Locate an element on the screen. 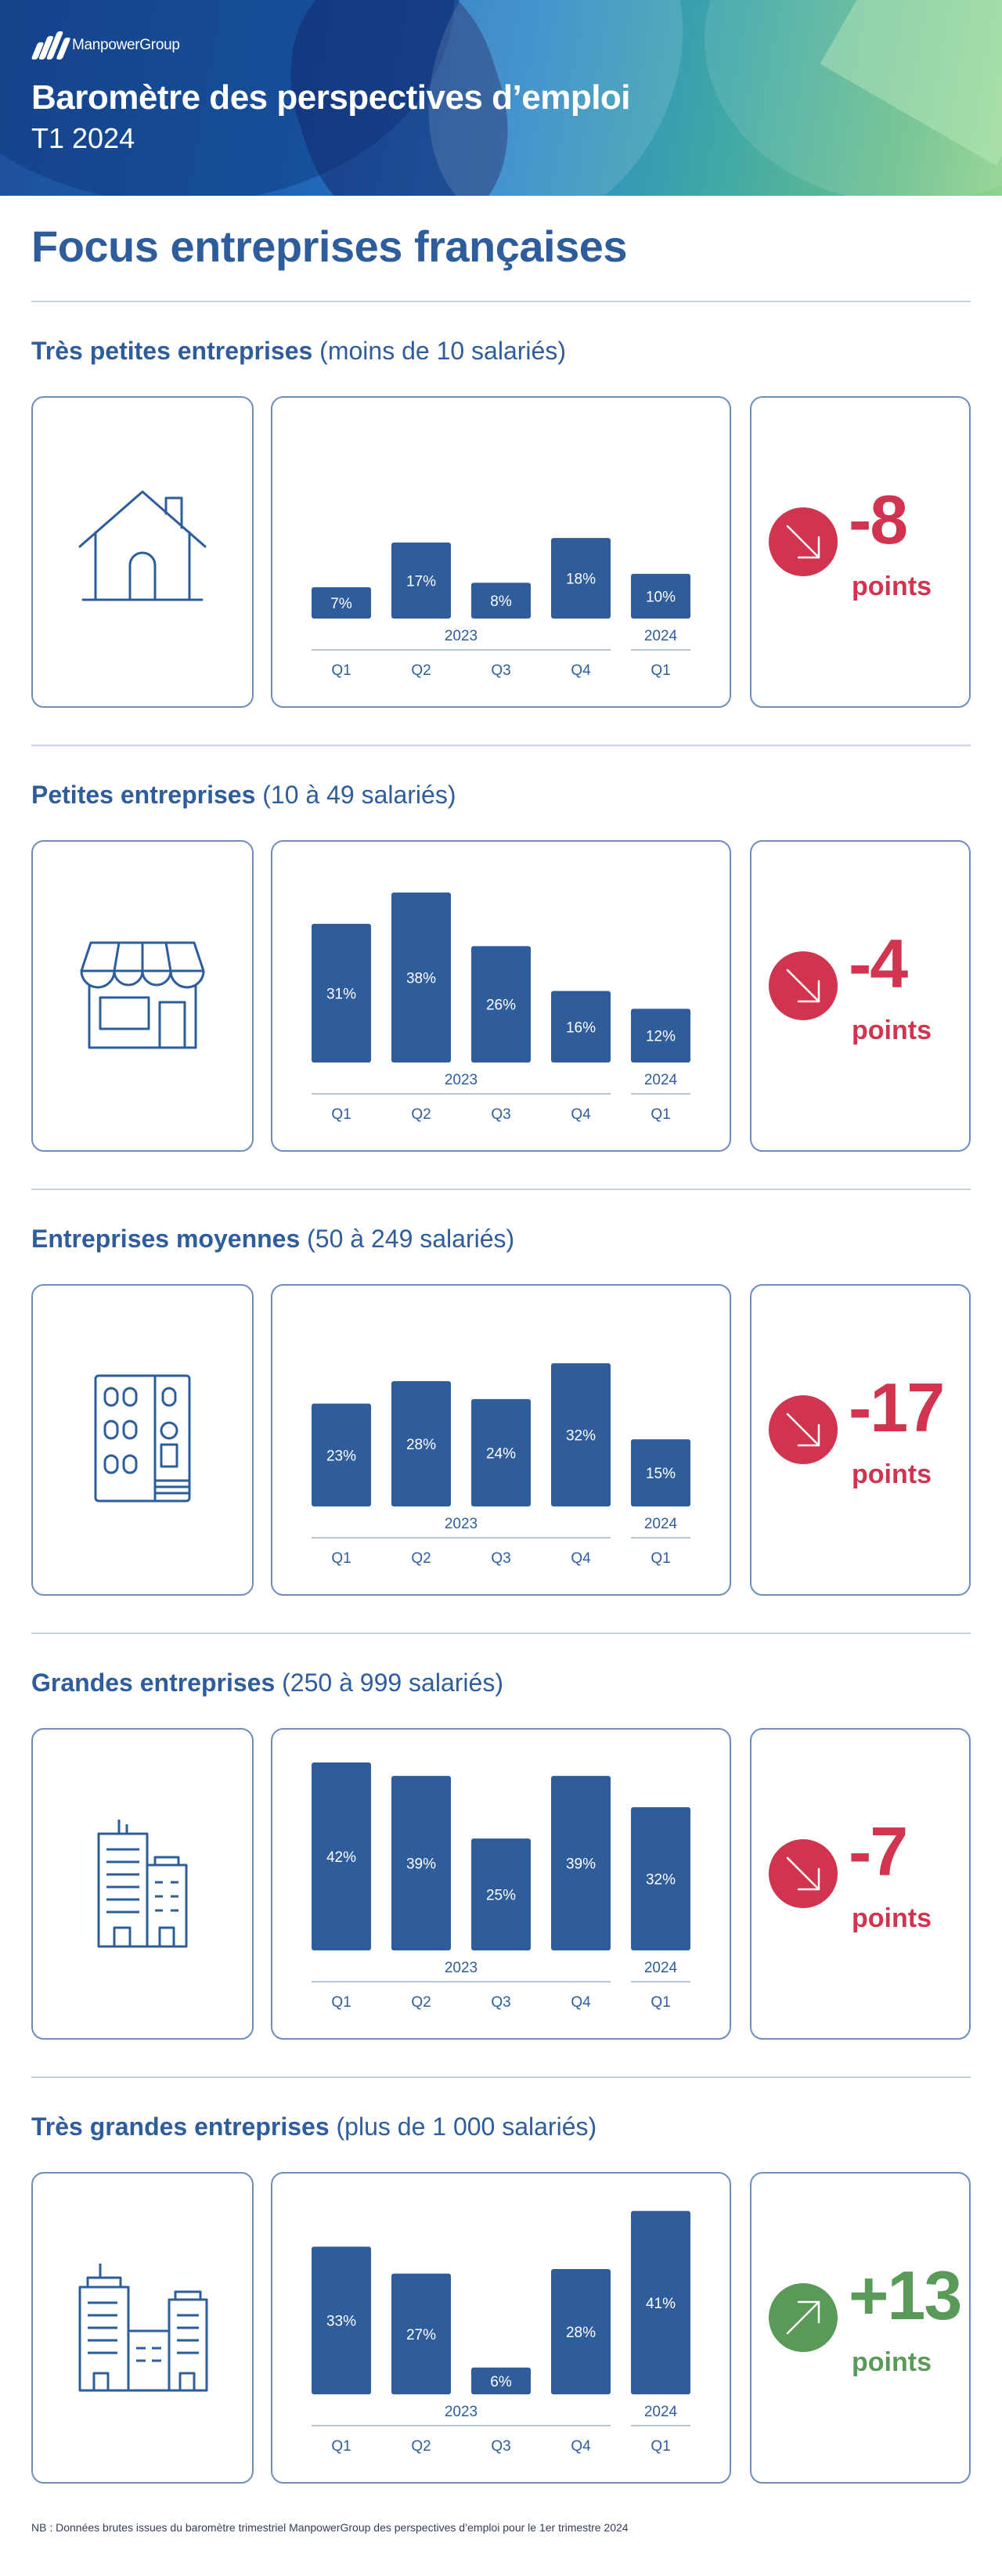 Image resolution: width=1002 pixels, height=2576 pixels. arrow-down-right-icon is located at coordinates (804, 985).